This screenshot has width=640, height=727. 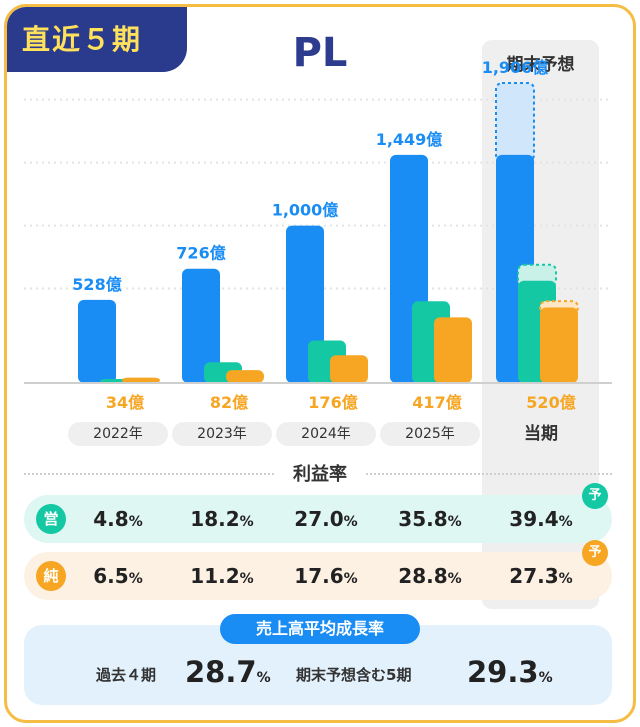 What do you see at coordinates (326, 519) in the screenshot?
I see `margin-value: 27.0%` at bounding box center [326, 519].